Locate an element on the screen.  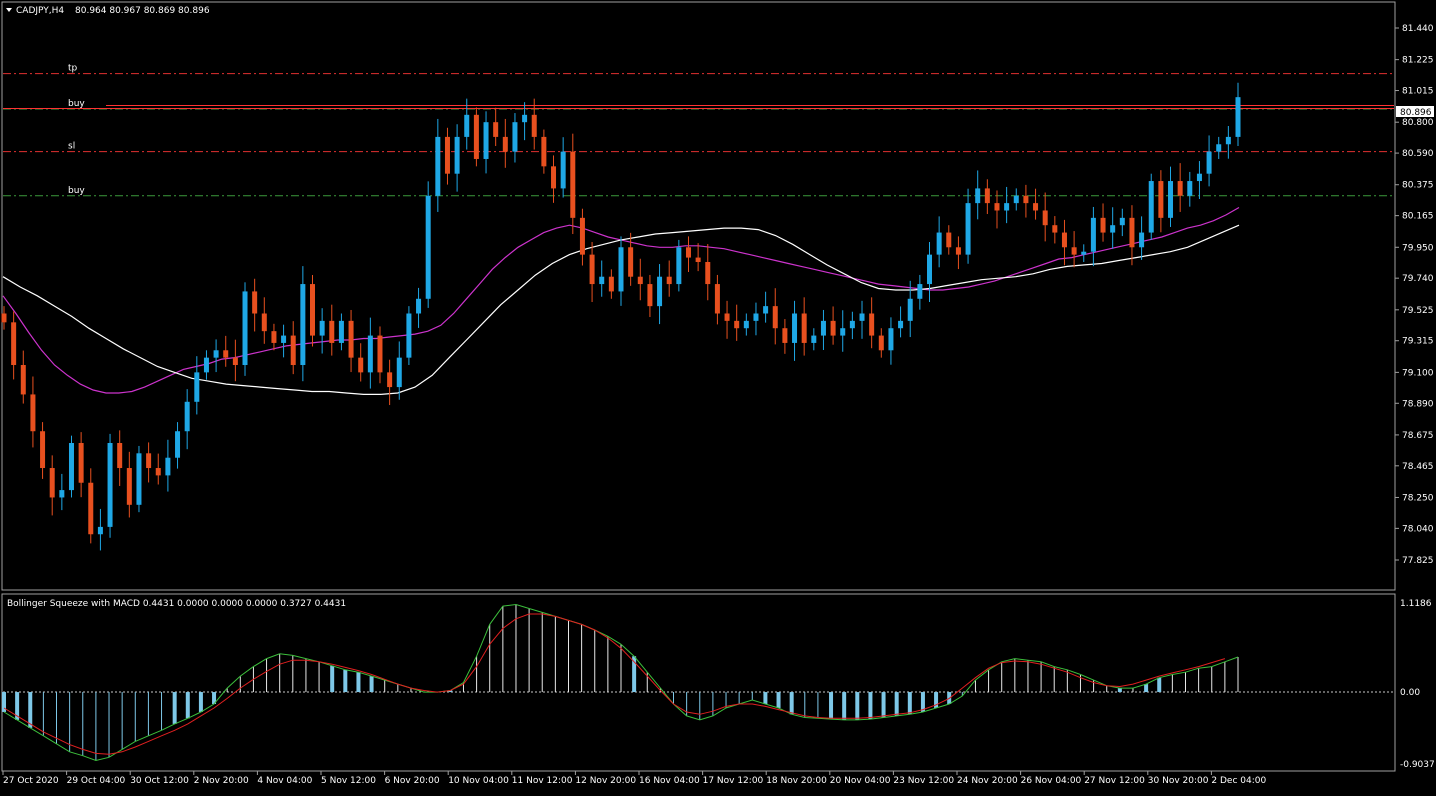
trade-level-label: buy is located at coordinates (76, 104).